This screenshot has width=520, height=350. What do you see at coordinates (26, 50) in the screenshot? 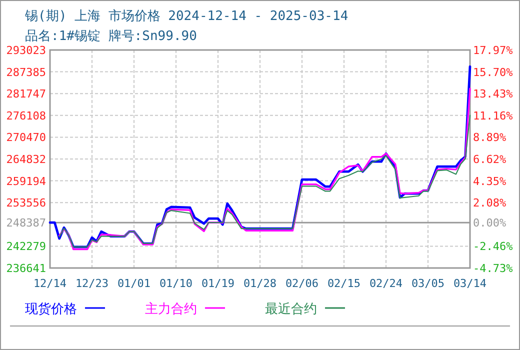
I see `y-tick-label: 293023` at bounding box center [26, 50].